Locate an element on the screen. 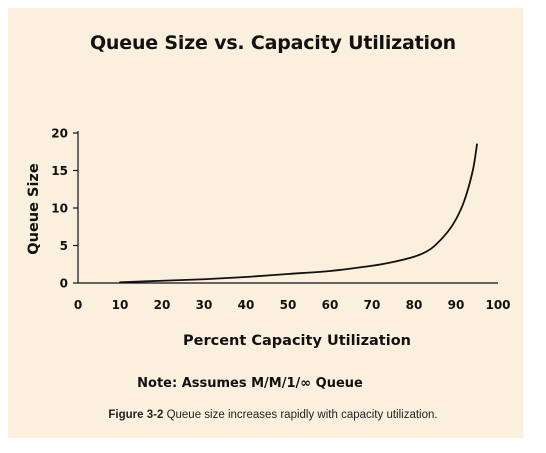 The width and height of the screenshot is (546, 453). x-tick-label: 40 is located at coordinates (246, 305).